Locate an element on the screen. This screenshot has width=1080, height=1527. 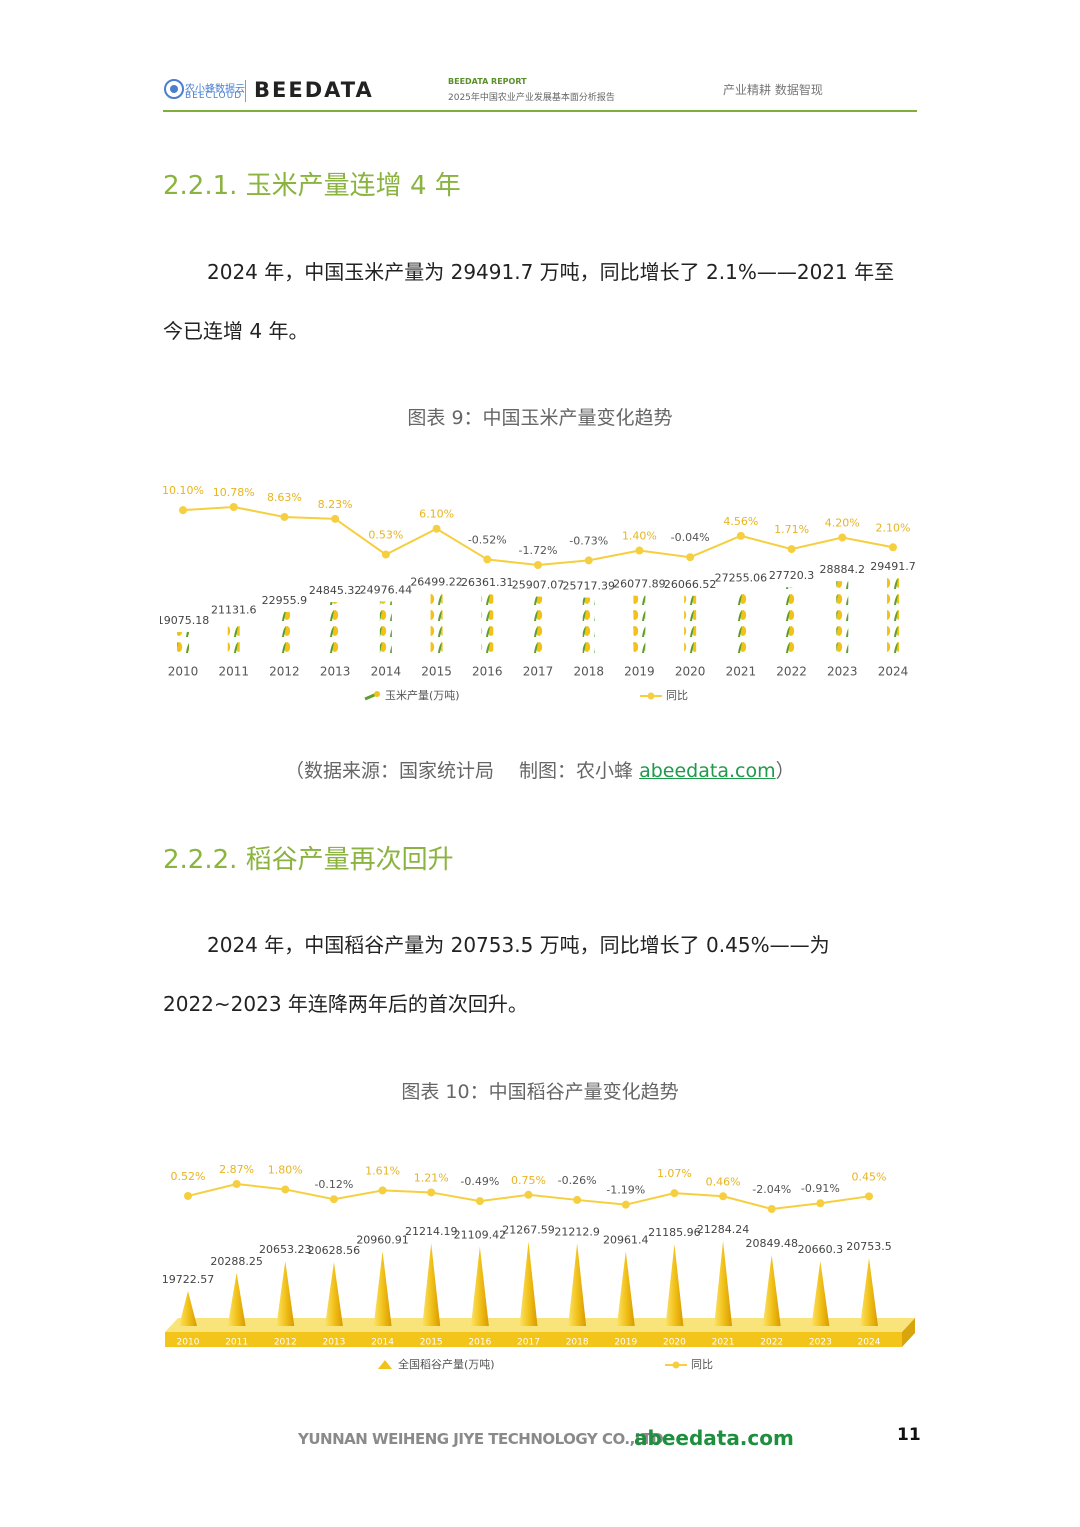
logo-text: 农小蜂数据云 is located at coordinates (215, 89).